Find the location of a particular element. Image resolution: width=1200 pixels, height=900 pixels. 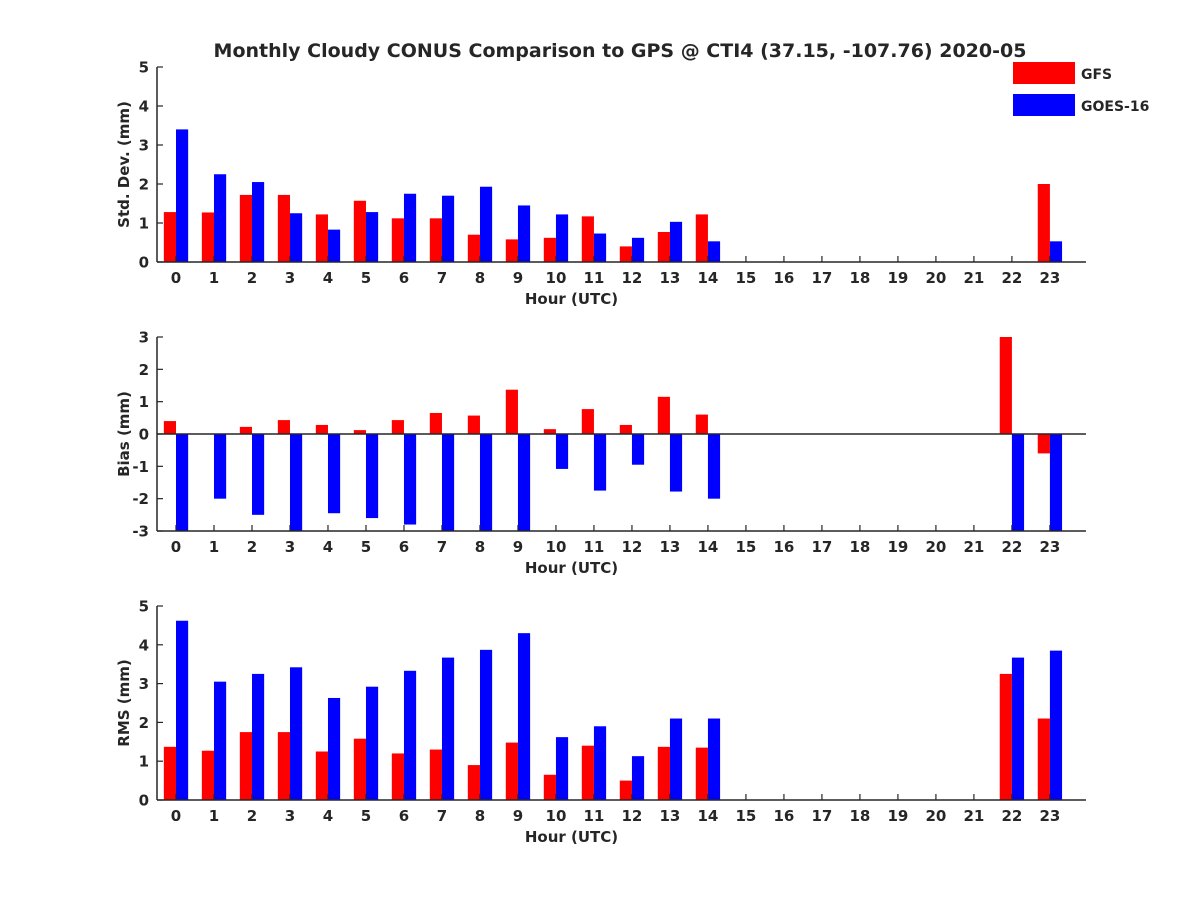

stddev-xtick-label: 8 is located at coordinates (480, 278).